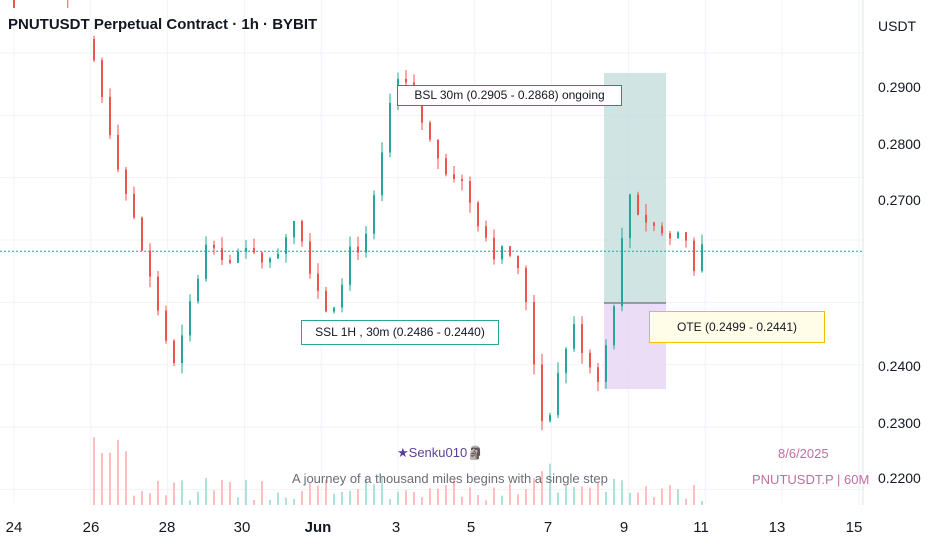 This screenshot has height=550, width=932. What do you see at coordinates (899, 423) in the screenshot?
I see `y-tick-label: 0.2300` at bounding box center [899, 423].